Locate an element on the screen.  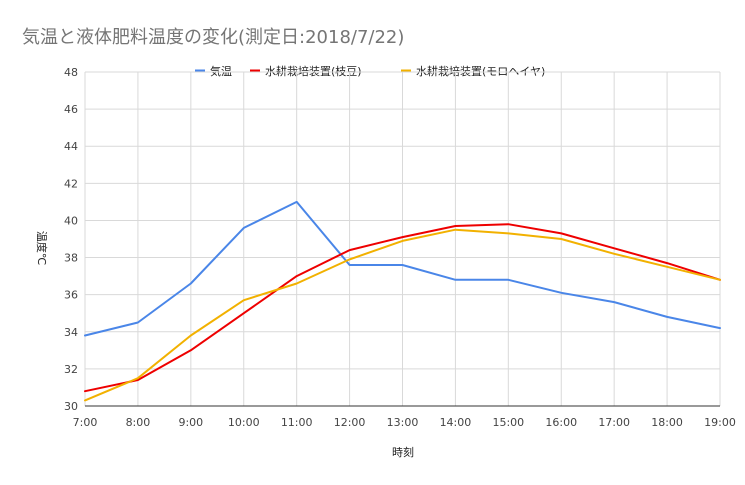
y-tick-label: 42 is located at coordinates (71, 183).